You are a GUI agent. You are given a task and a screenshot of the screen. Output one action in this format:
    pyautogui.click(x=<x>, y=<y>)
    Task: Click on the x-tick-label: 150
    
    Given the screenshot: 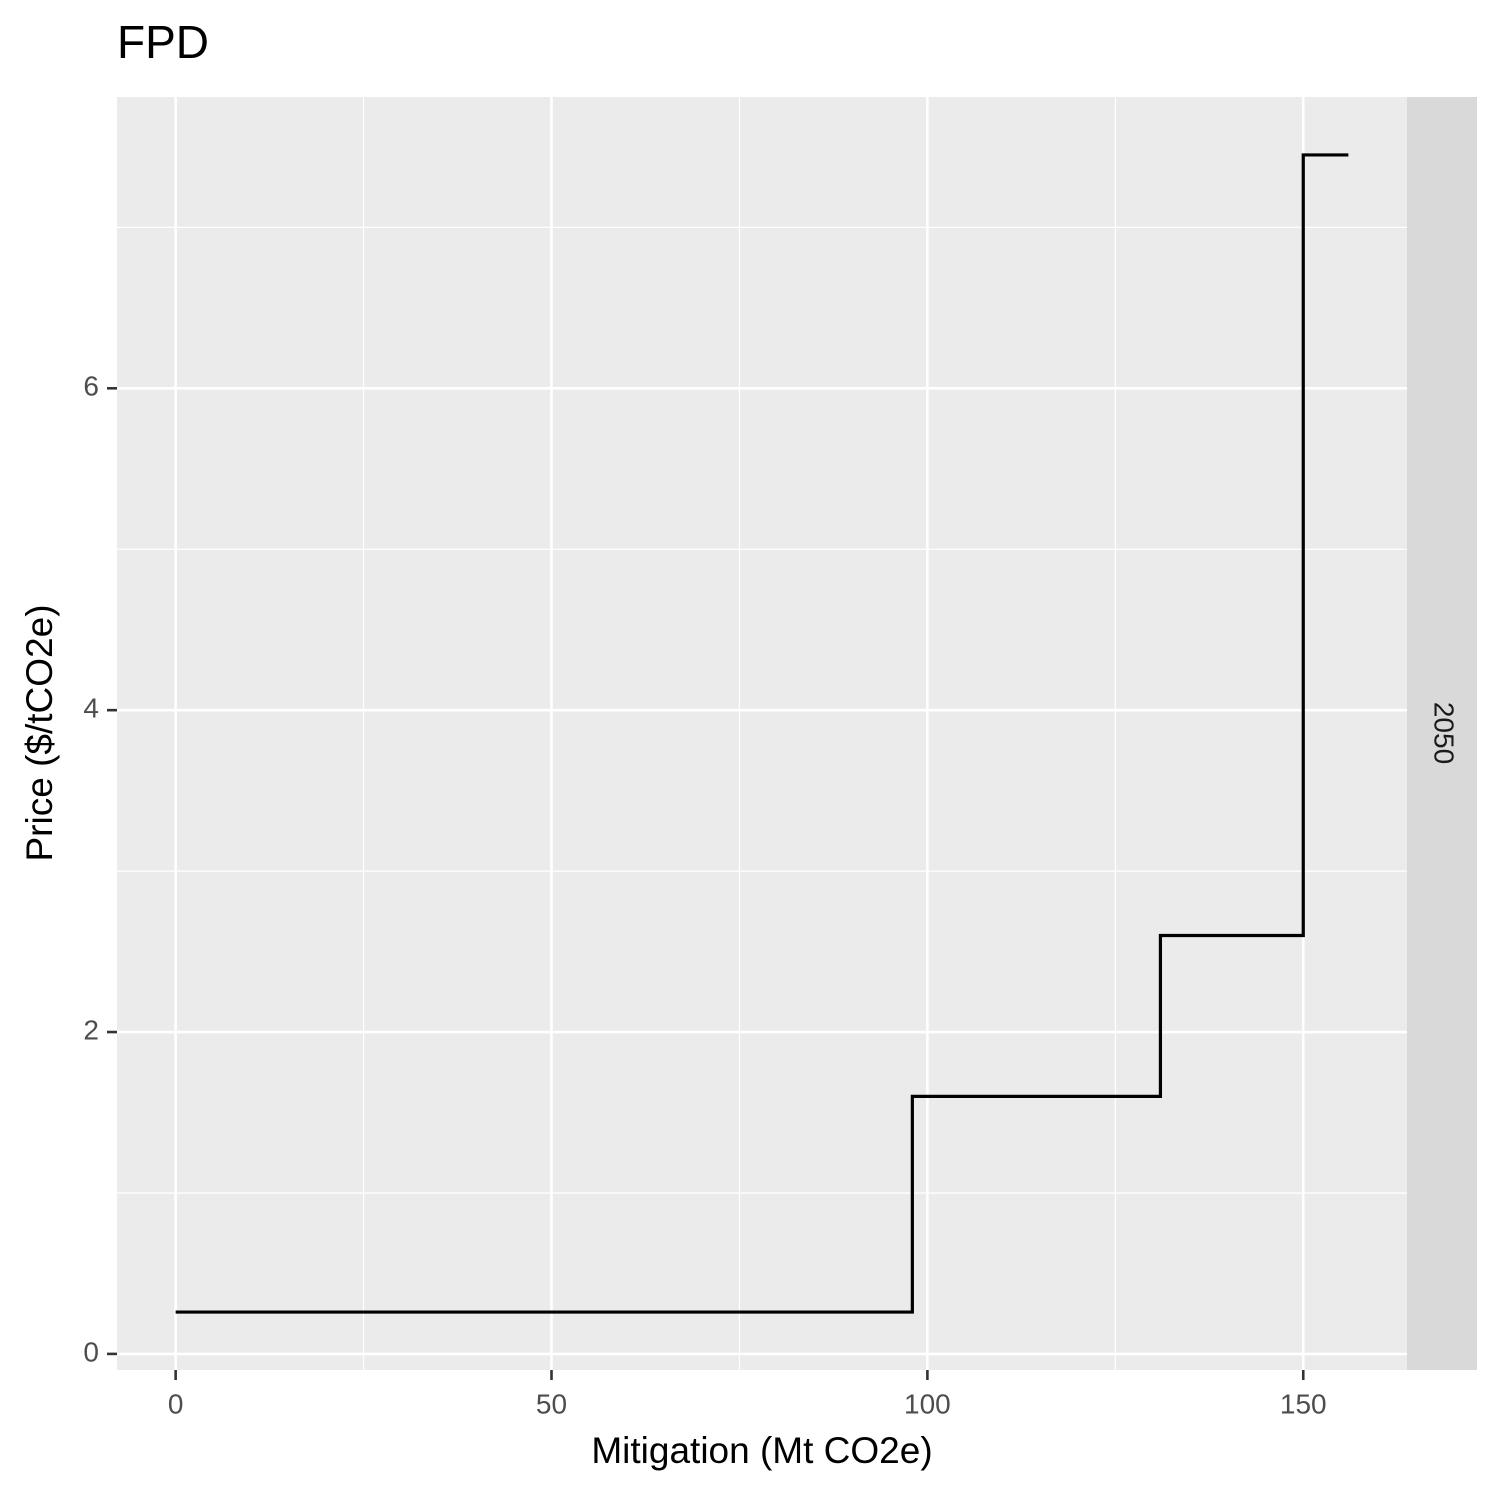 What is the action you would take?
    pyautogui.click(x=1303, y=1403)
    